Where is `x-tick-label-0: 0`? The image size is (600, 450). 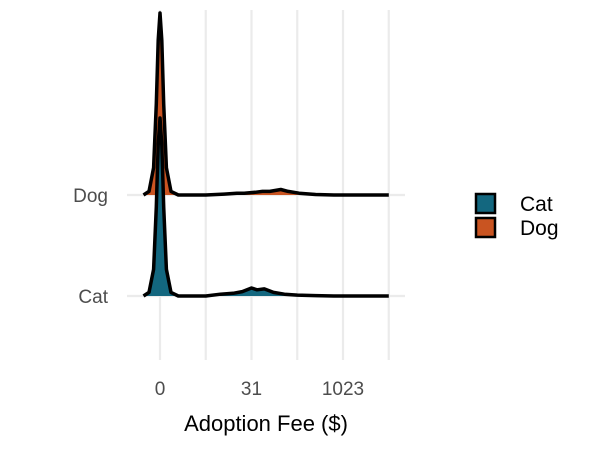 x-tick-label-0: 0 is located at coordinates (160, 389).